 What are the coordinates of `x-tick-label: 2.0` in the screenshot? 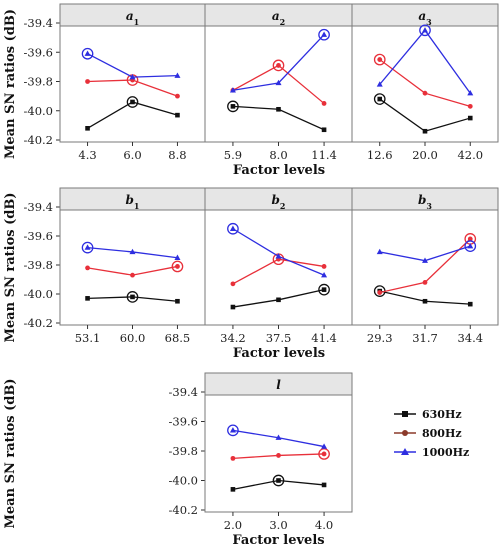 It's located at (233, 525).